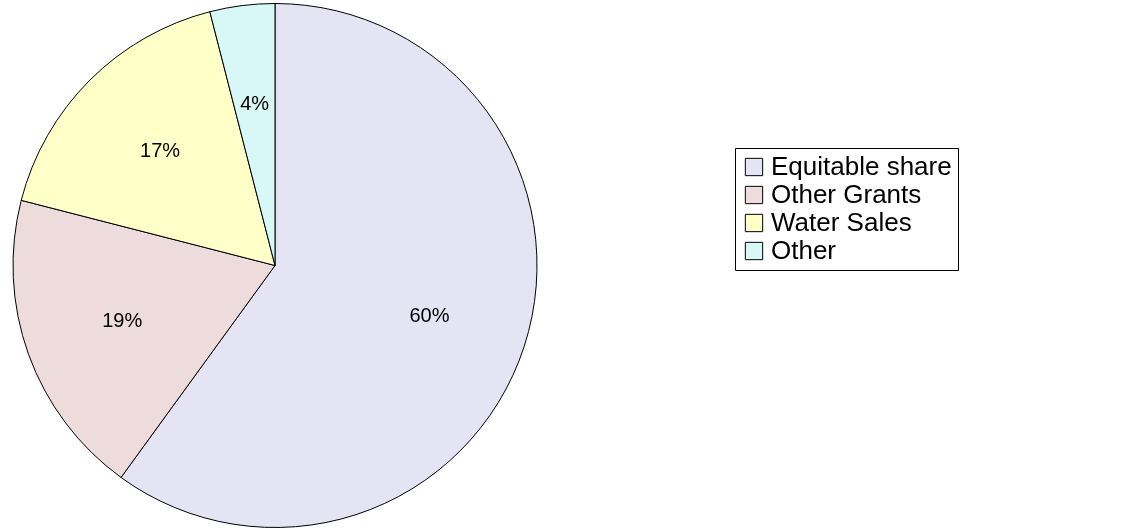 This screenshot has width=1124, height=531. I want to click on legend-label: Other Grants, so click(846, 194).